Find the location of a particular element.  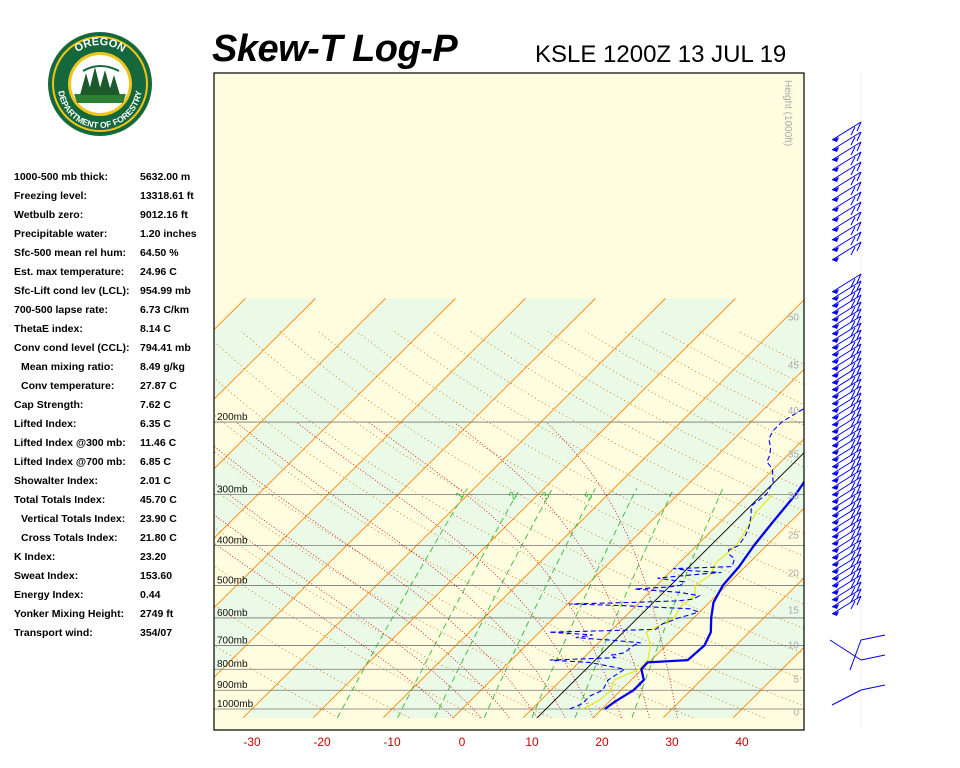

index-value: 1.20 inches is located at coordinates (168, 234).